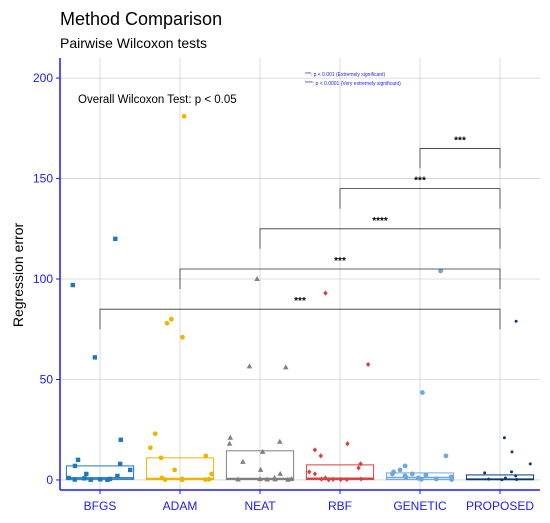 The image size is (550, 523). I want to click on box-layer, so click(300, 465).